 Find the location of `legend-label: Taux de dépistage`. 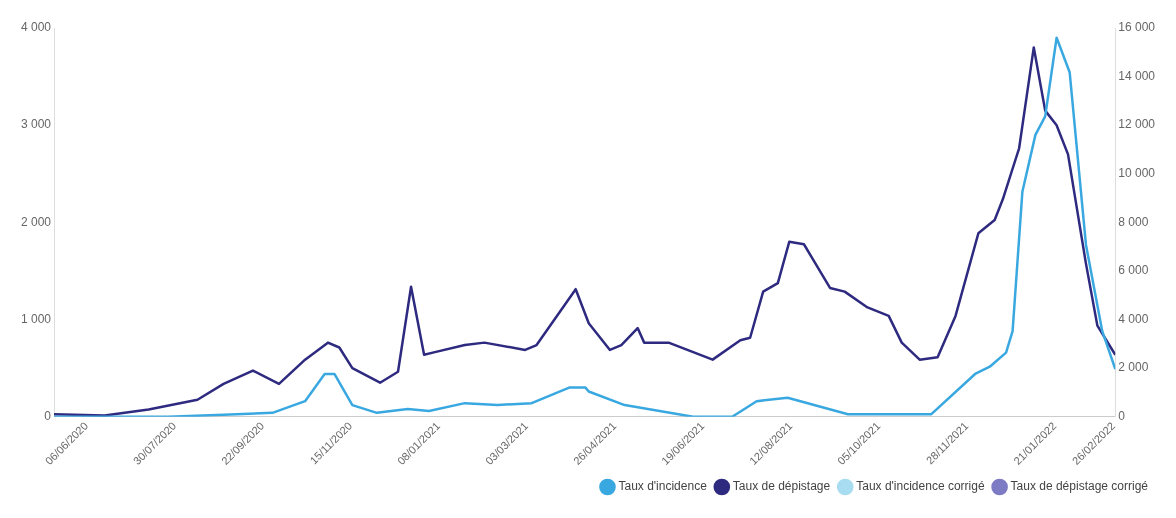

legend-label: Taux de dépistage is located at coordinates (781, 486).